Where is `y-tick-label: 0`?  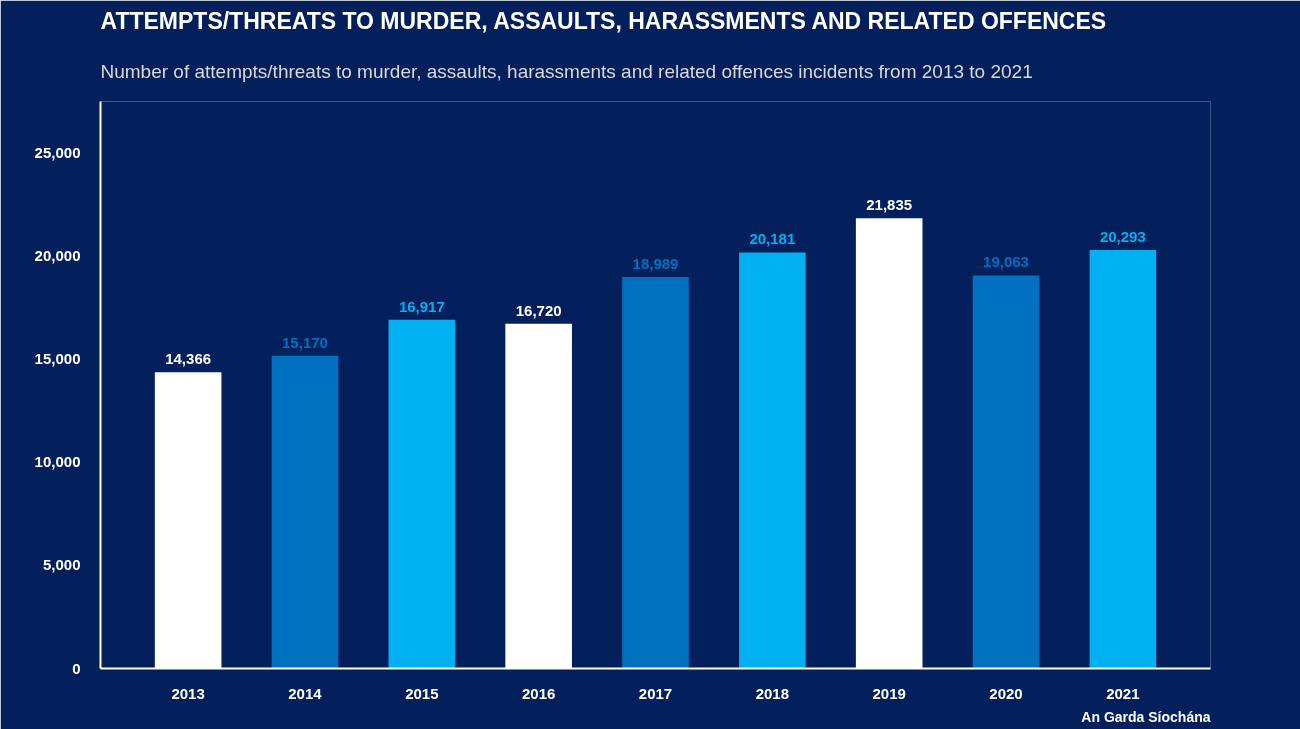 y-tick-label: 0 is located at coordinates (76, 668).